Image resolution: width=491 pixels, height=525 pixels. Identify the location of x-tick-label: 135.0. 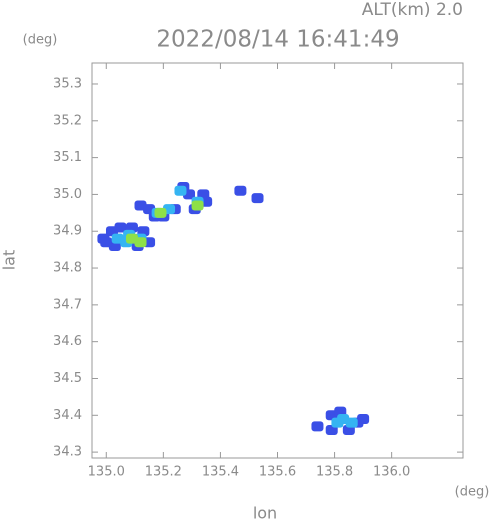
(106, 472).